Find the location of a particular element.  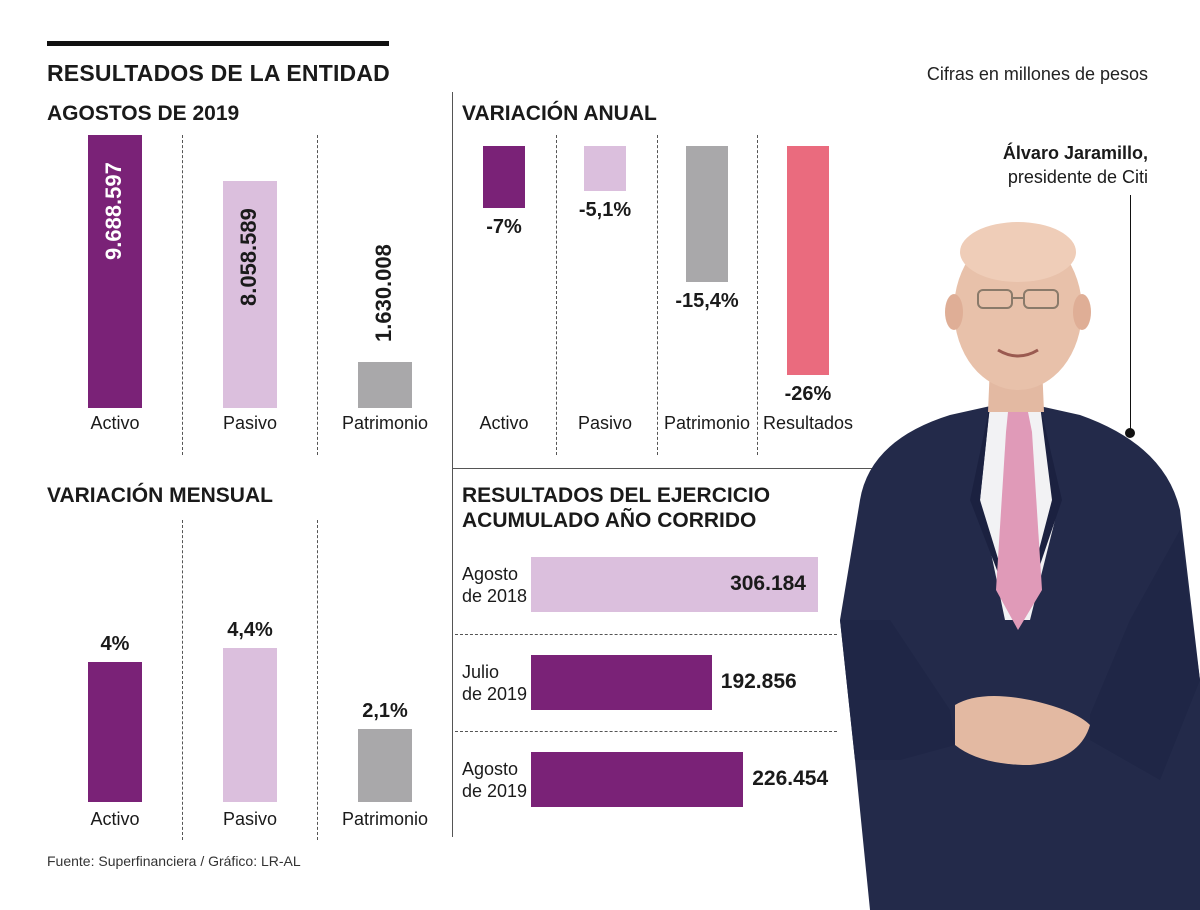

chart2-bar-activo is located at coordinates (504, 177).